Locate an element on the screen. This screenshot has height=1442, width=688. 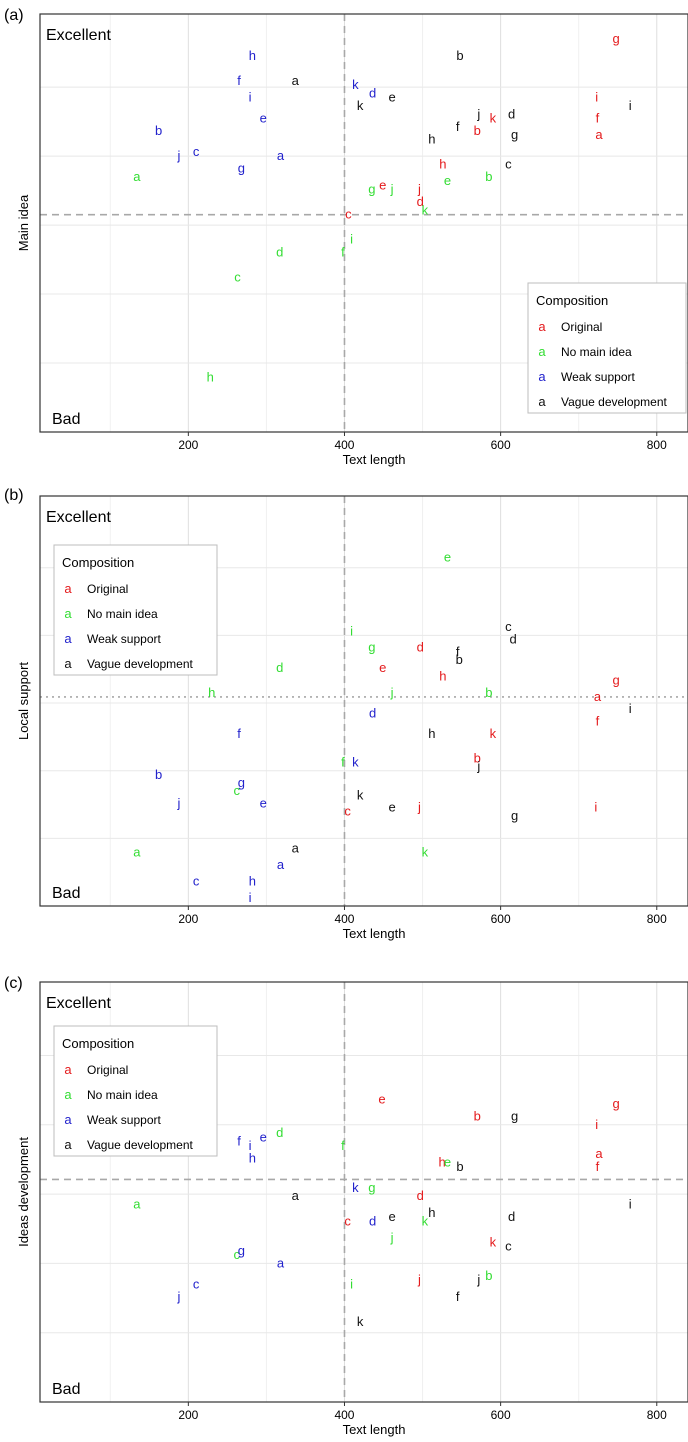
panel-label: (a) is located at coordinates (14, 15).